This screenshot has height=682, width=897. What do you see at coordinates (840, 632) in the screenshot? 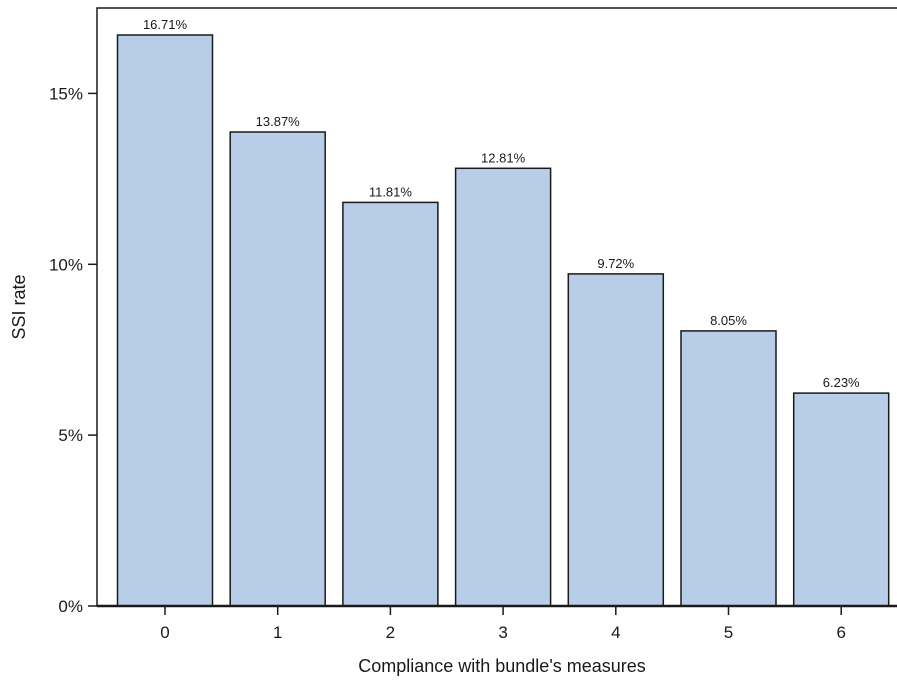
I see `x-tick-label-6: 6` at bounding box center [840, 632].